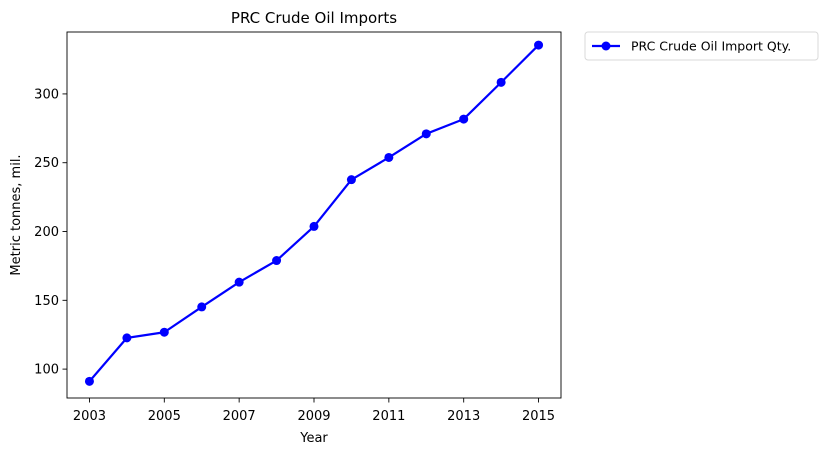  What do you see at coordinates (16, 214) in the screenshot?
I see `y-axis-label: Metric tonnes, mil.` at bounding box center [16, 214].